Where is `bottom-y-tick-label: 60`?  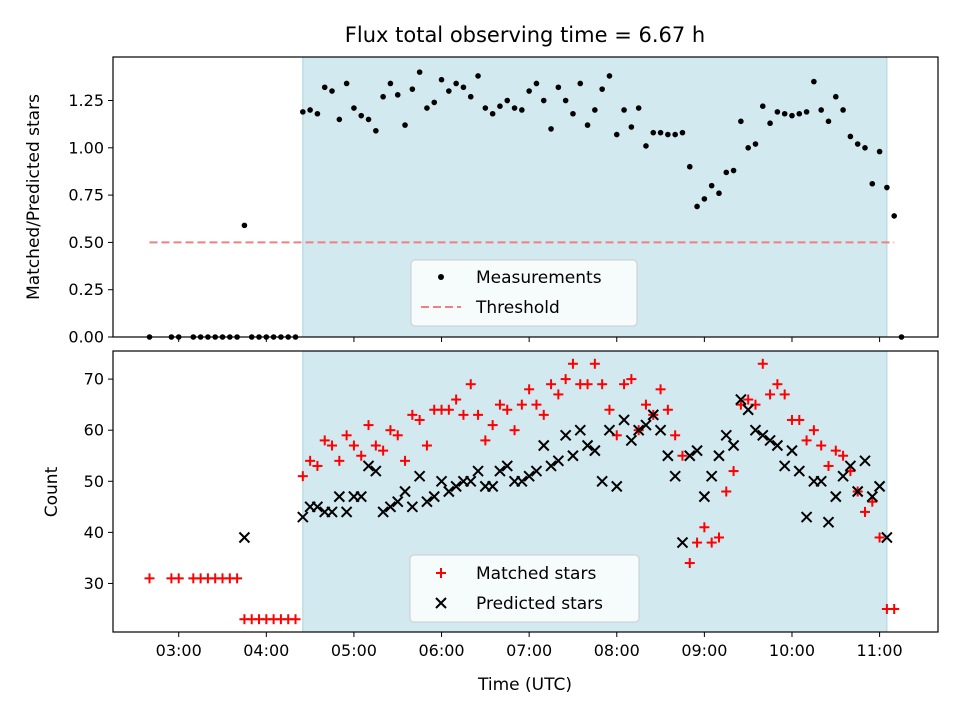 bottom-y-tick-label: 60 is located at coordinates (94, 430).